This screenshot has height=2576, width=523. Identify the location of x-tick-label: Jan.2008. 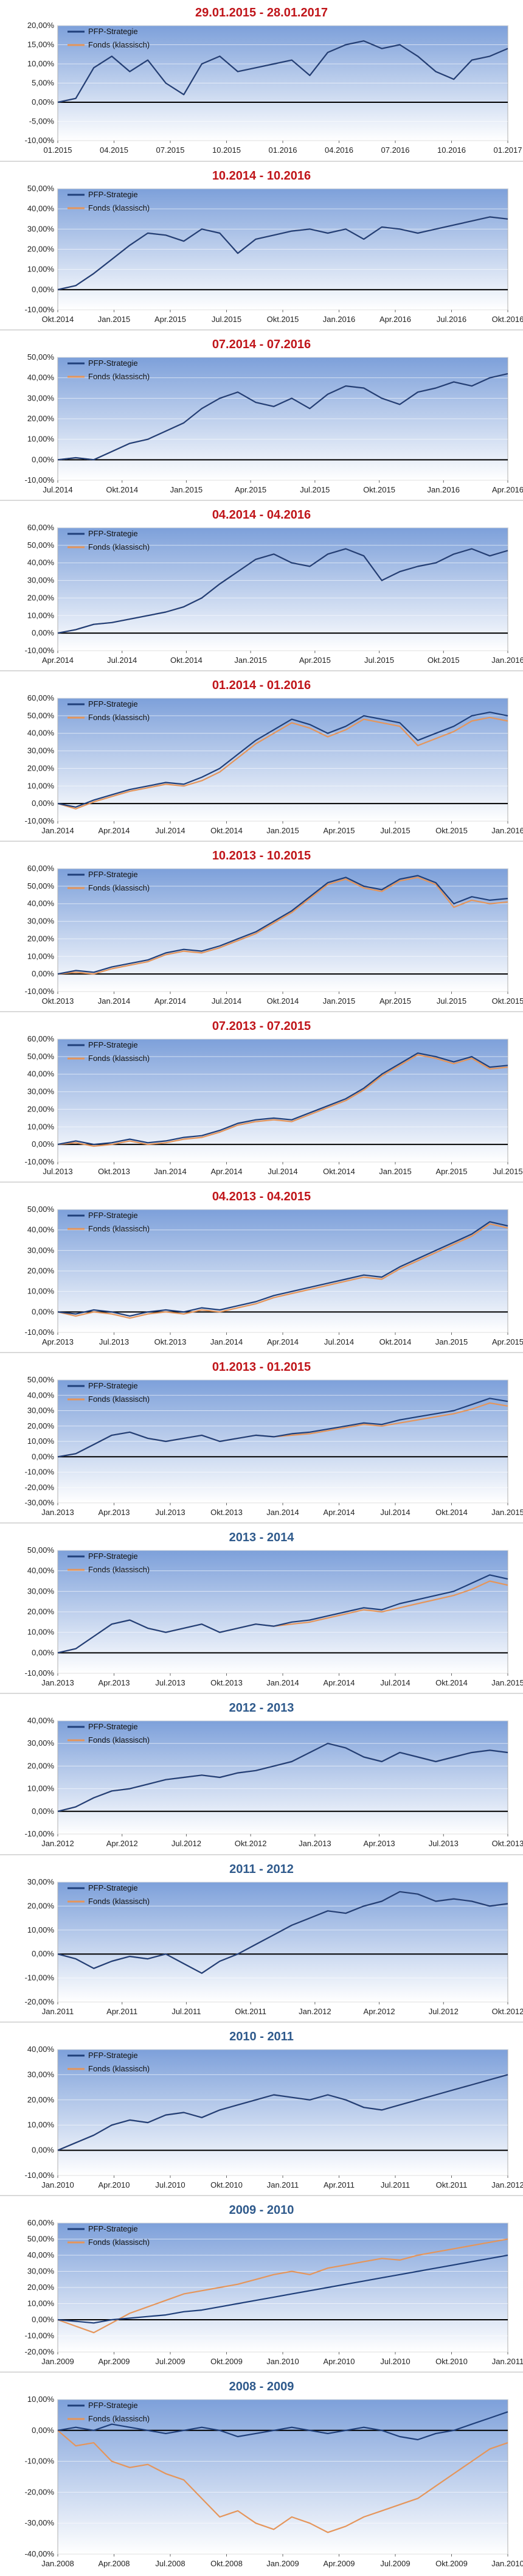
(58, 2563).